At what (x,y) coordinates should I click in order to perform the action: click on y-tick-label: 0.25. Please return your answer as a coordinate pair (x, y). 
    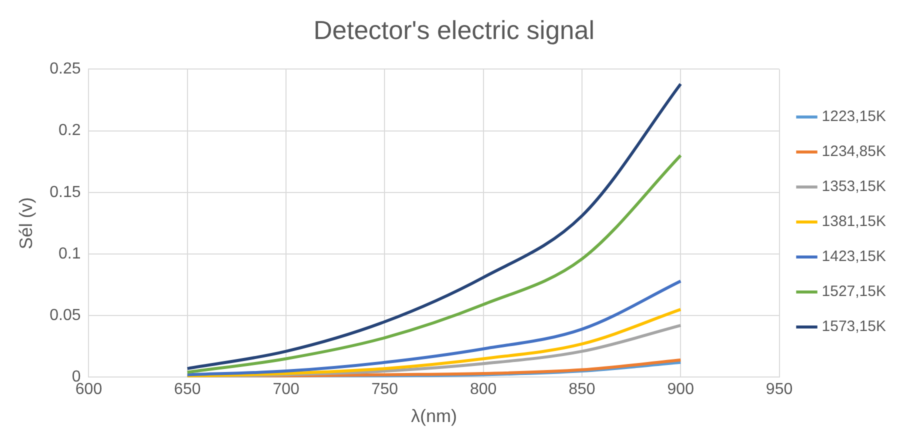
    Looking at the image, I should click on (65, 69).